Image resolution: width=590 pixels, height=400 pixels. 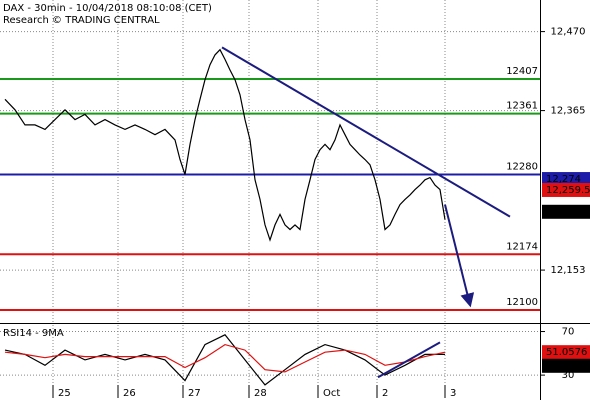 I want to click on y-tick-label: 30, so click(x=568, y=375).